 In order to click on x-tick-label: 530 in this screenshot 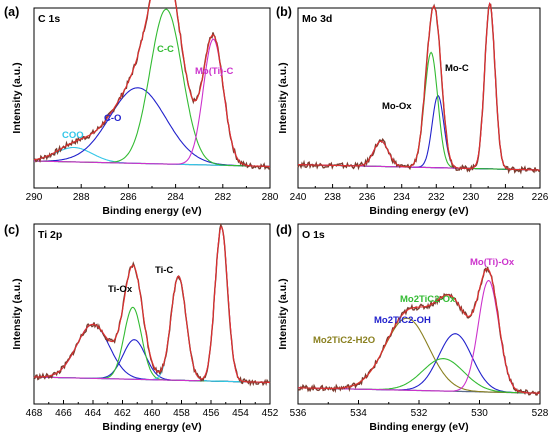, I will do `click(479, 413)`.